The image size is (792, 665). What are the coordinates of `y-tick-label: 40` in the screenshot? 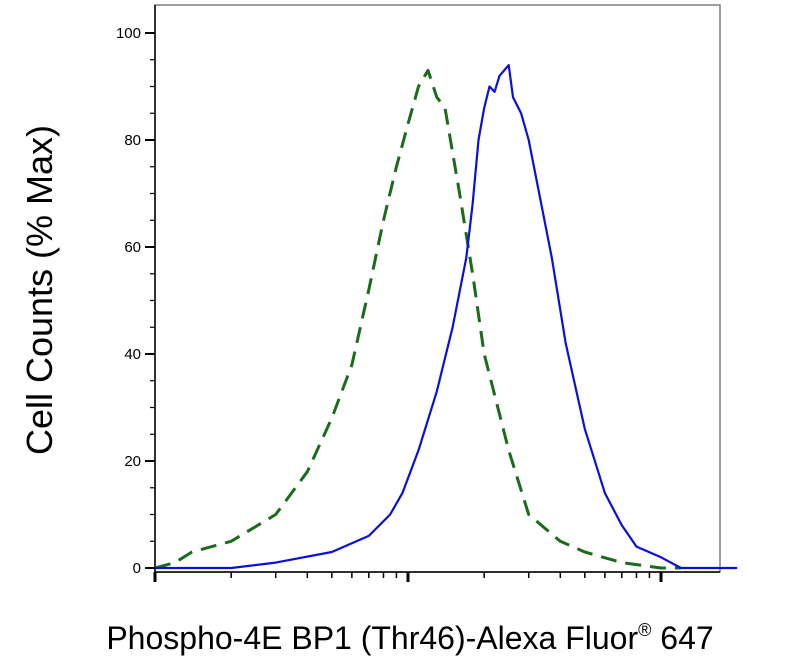 It's located at (132, 354).